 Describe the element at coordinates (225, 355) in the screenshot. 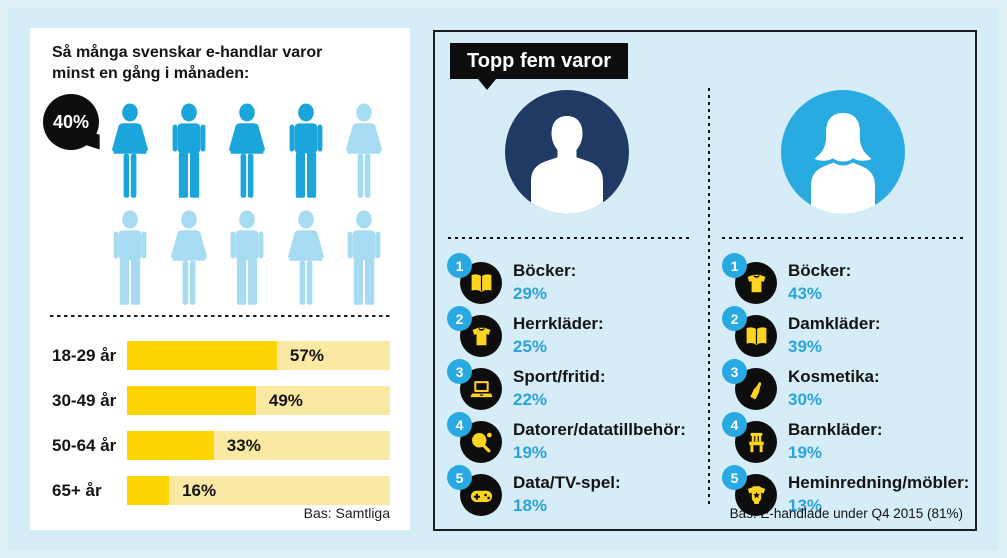

I see `bar-fill: 57%` at that location.